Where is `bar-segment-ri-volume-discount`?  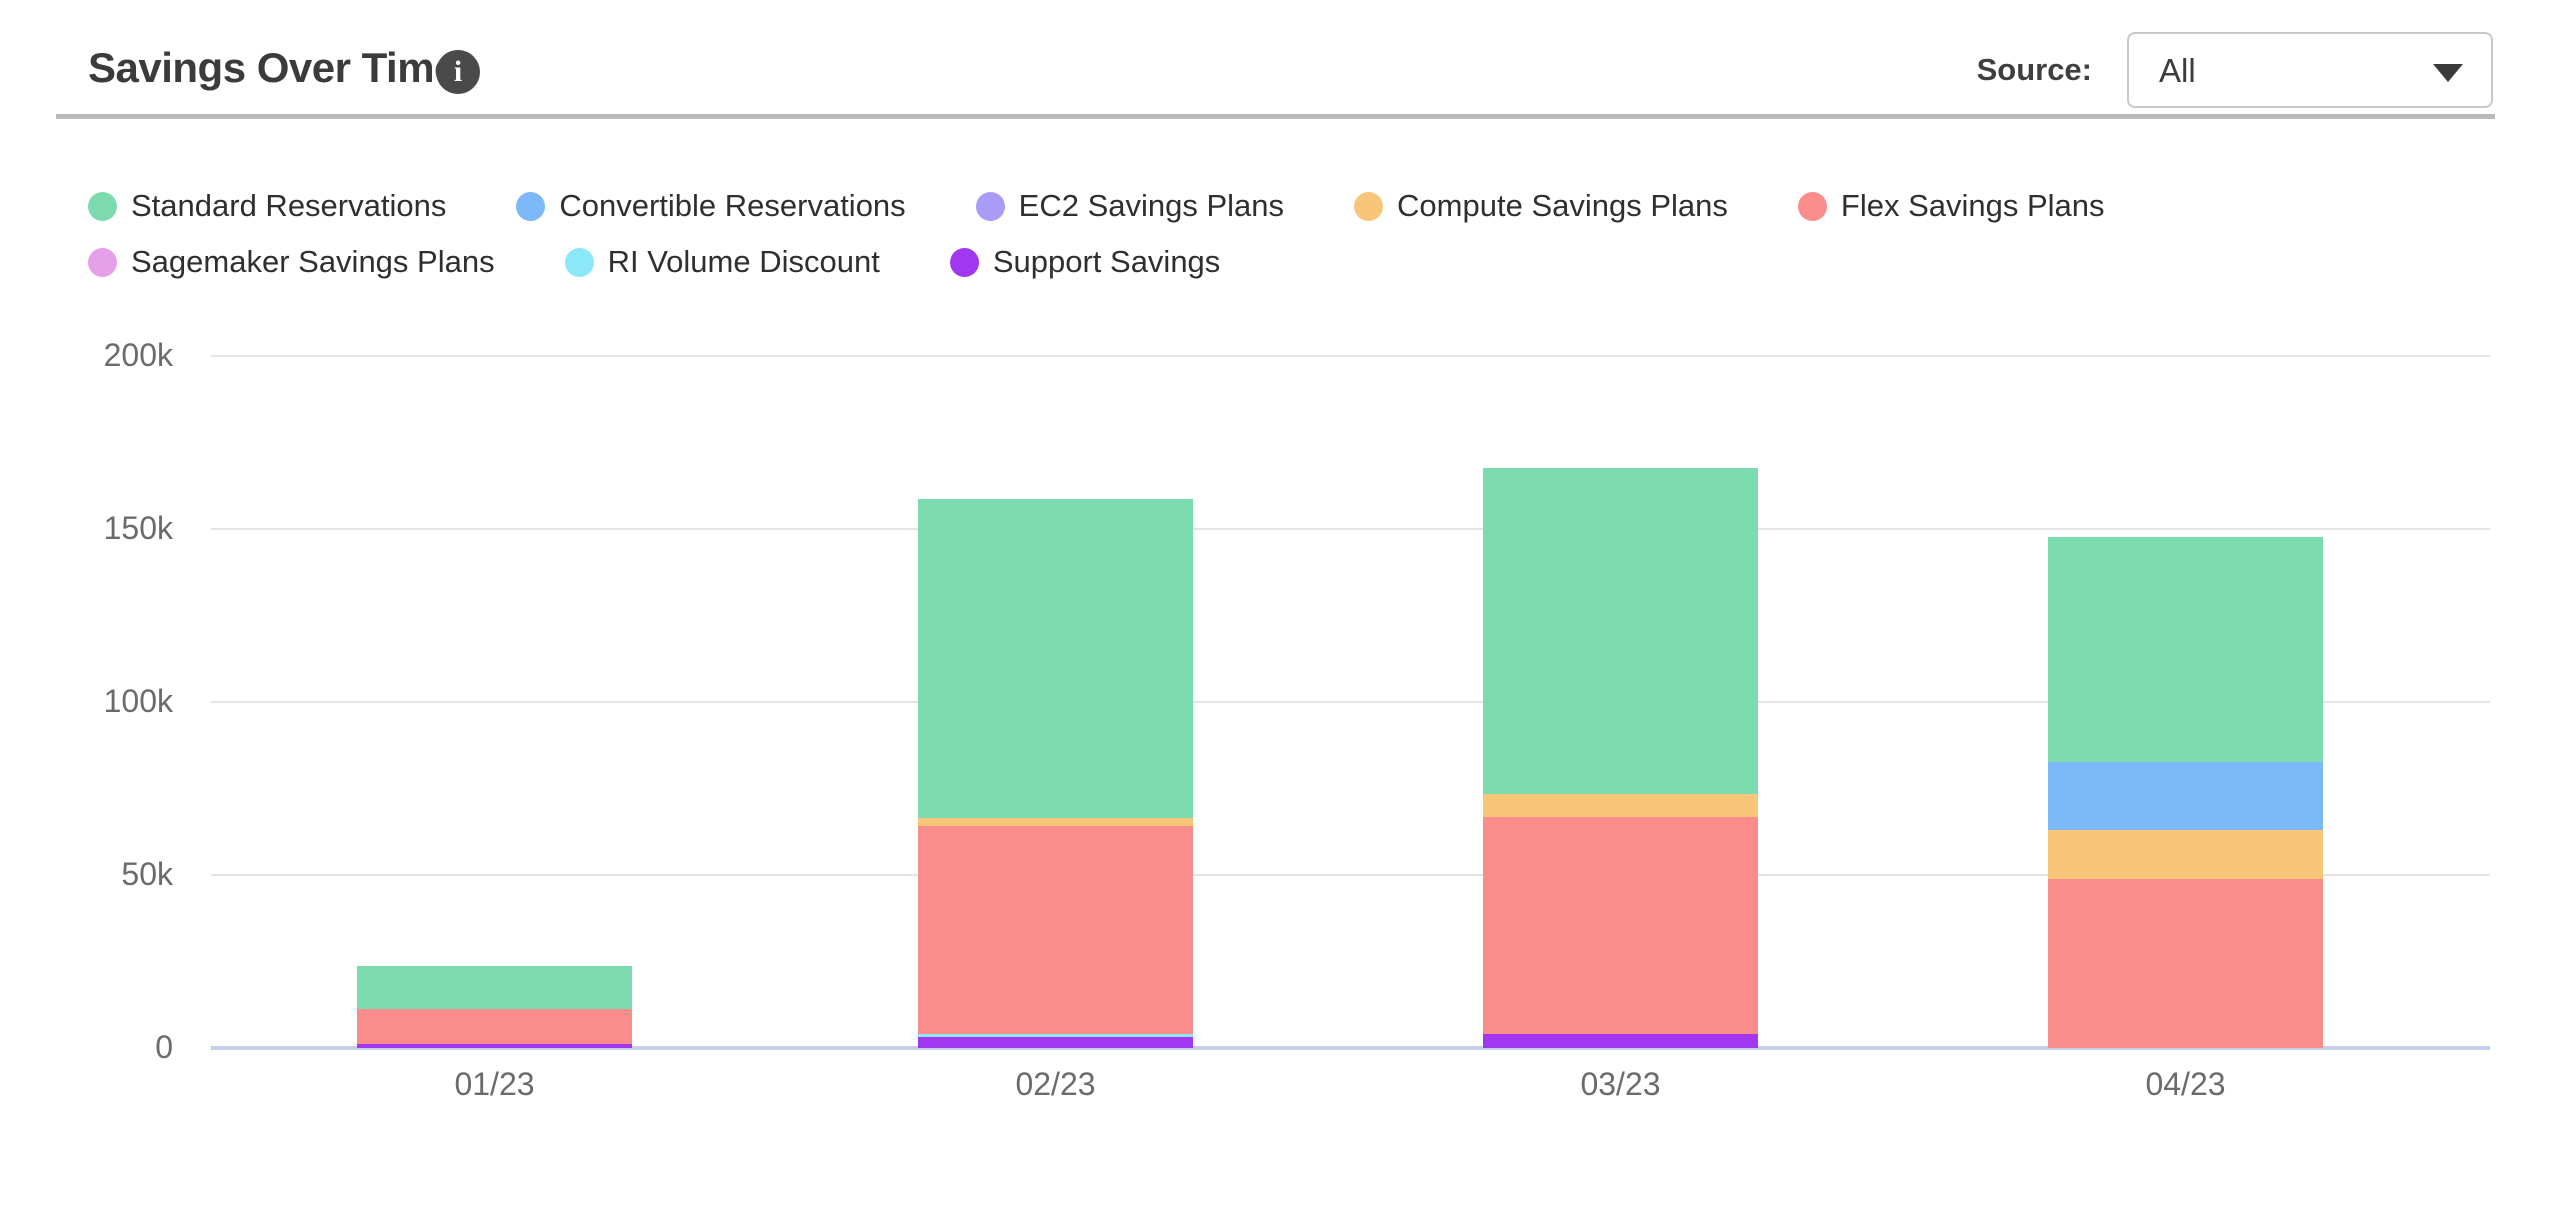
bar-segment-ri-volume-discount is located at coordinates (1055, 1035).